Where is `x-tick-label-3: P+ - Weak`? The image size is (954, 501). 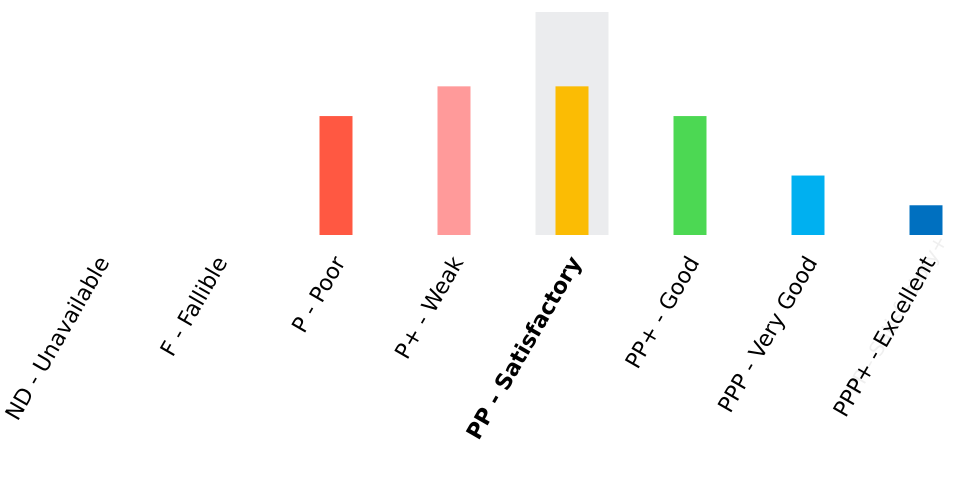
x-tick-label-3: P+ - Weak is located at coordinates (430, 307).